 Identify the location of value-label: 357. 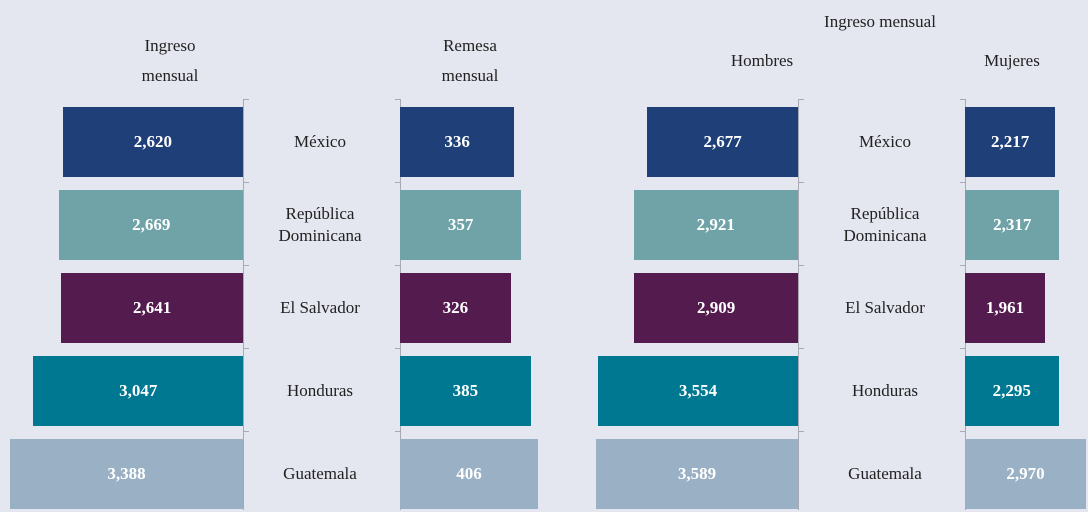
(460, 224).